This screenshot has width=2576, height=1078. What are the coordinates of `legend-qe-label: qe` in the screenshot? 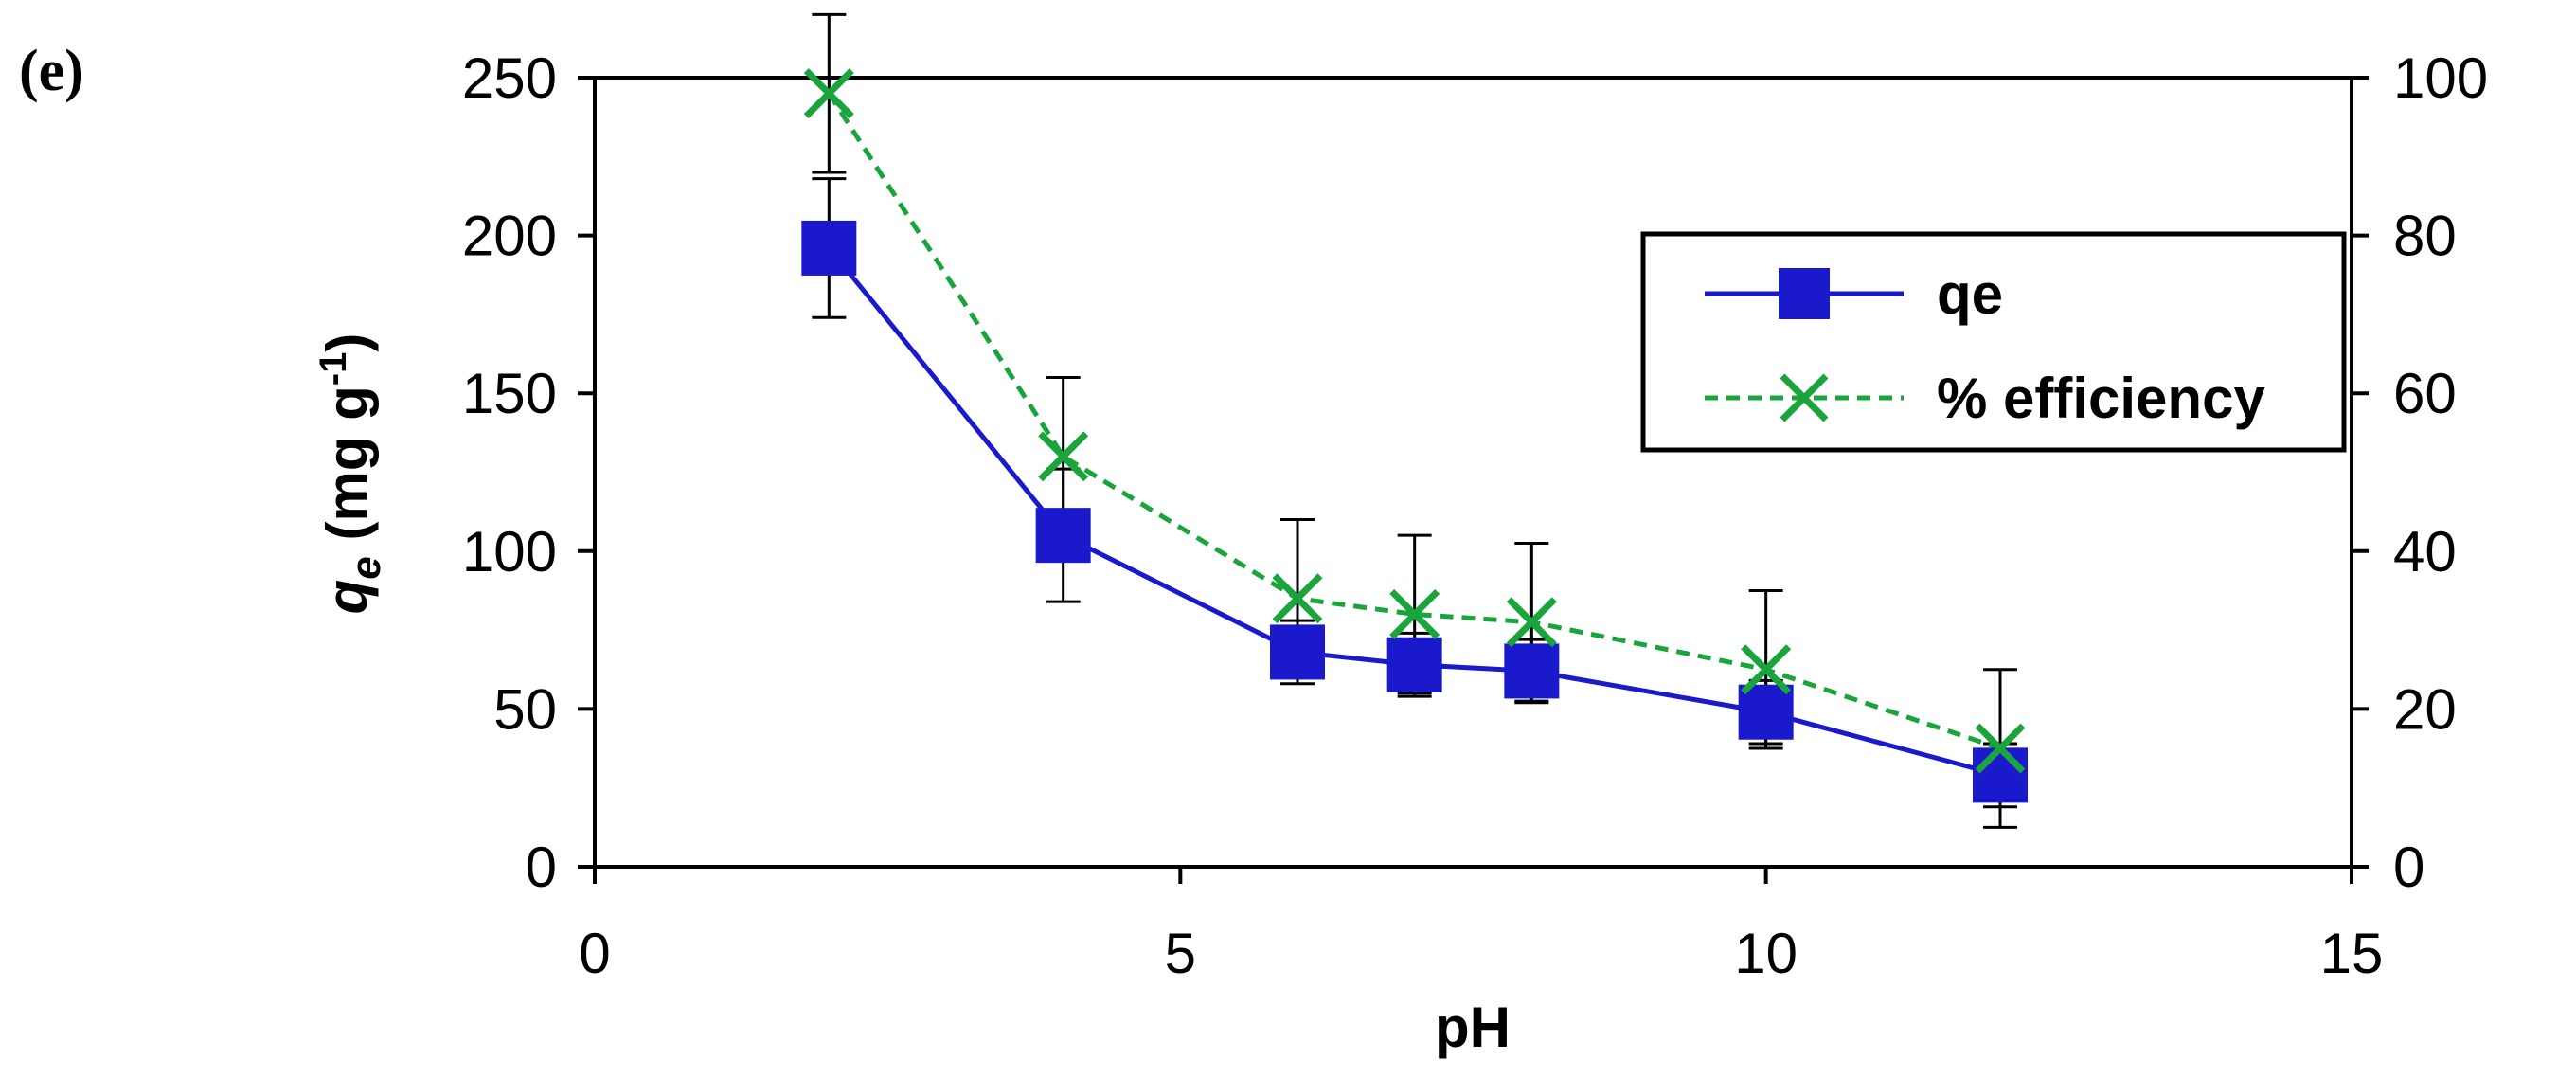 It's located at (1970, 294).